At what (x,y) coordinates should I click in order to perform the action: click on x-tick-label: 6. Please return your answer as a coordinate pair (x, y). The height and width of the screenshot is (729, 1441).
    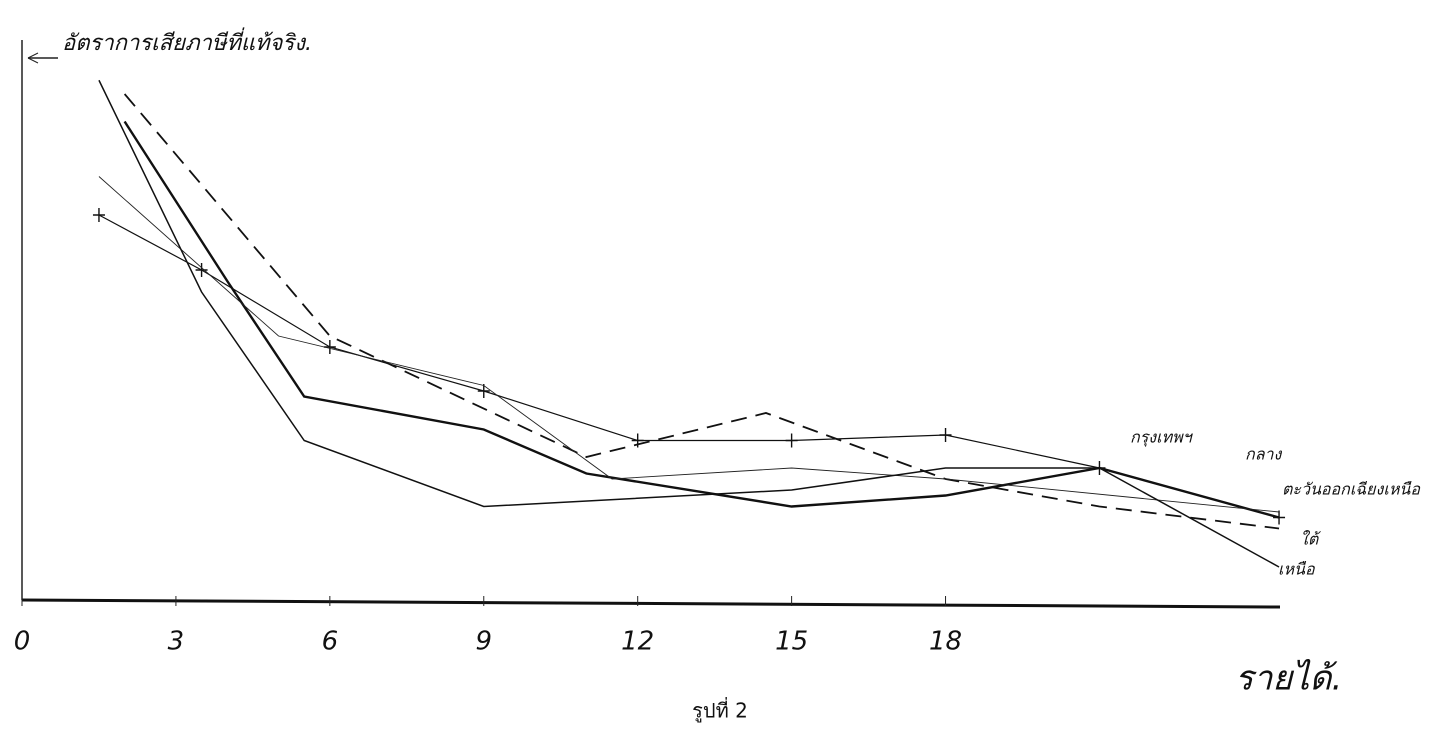
    Looking at the image, I should click on (330, 642).